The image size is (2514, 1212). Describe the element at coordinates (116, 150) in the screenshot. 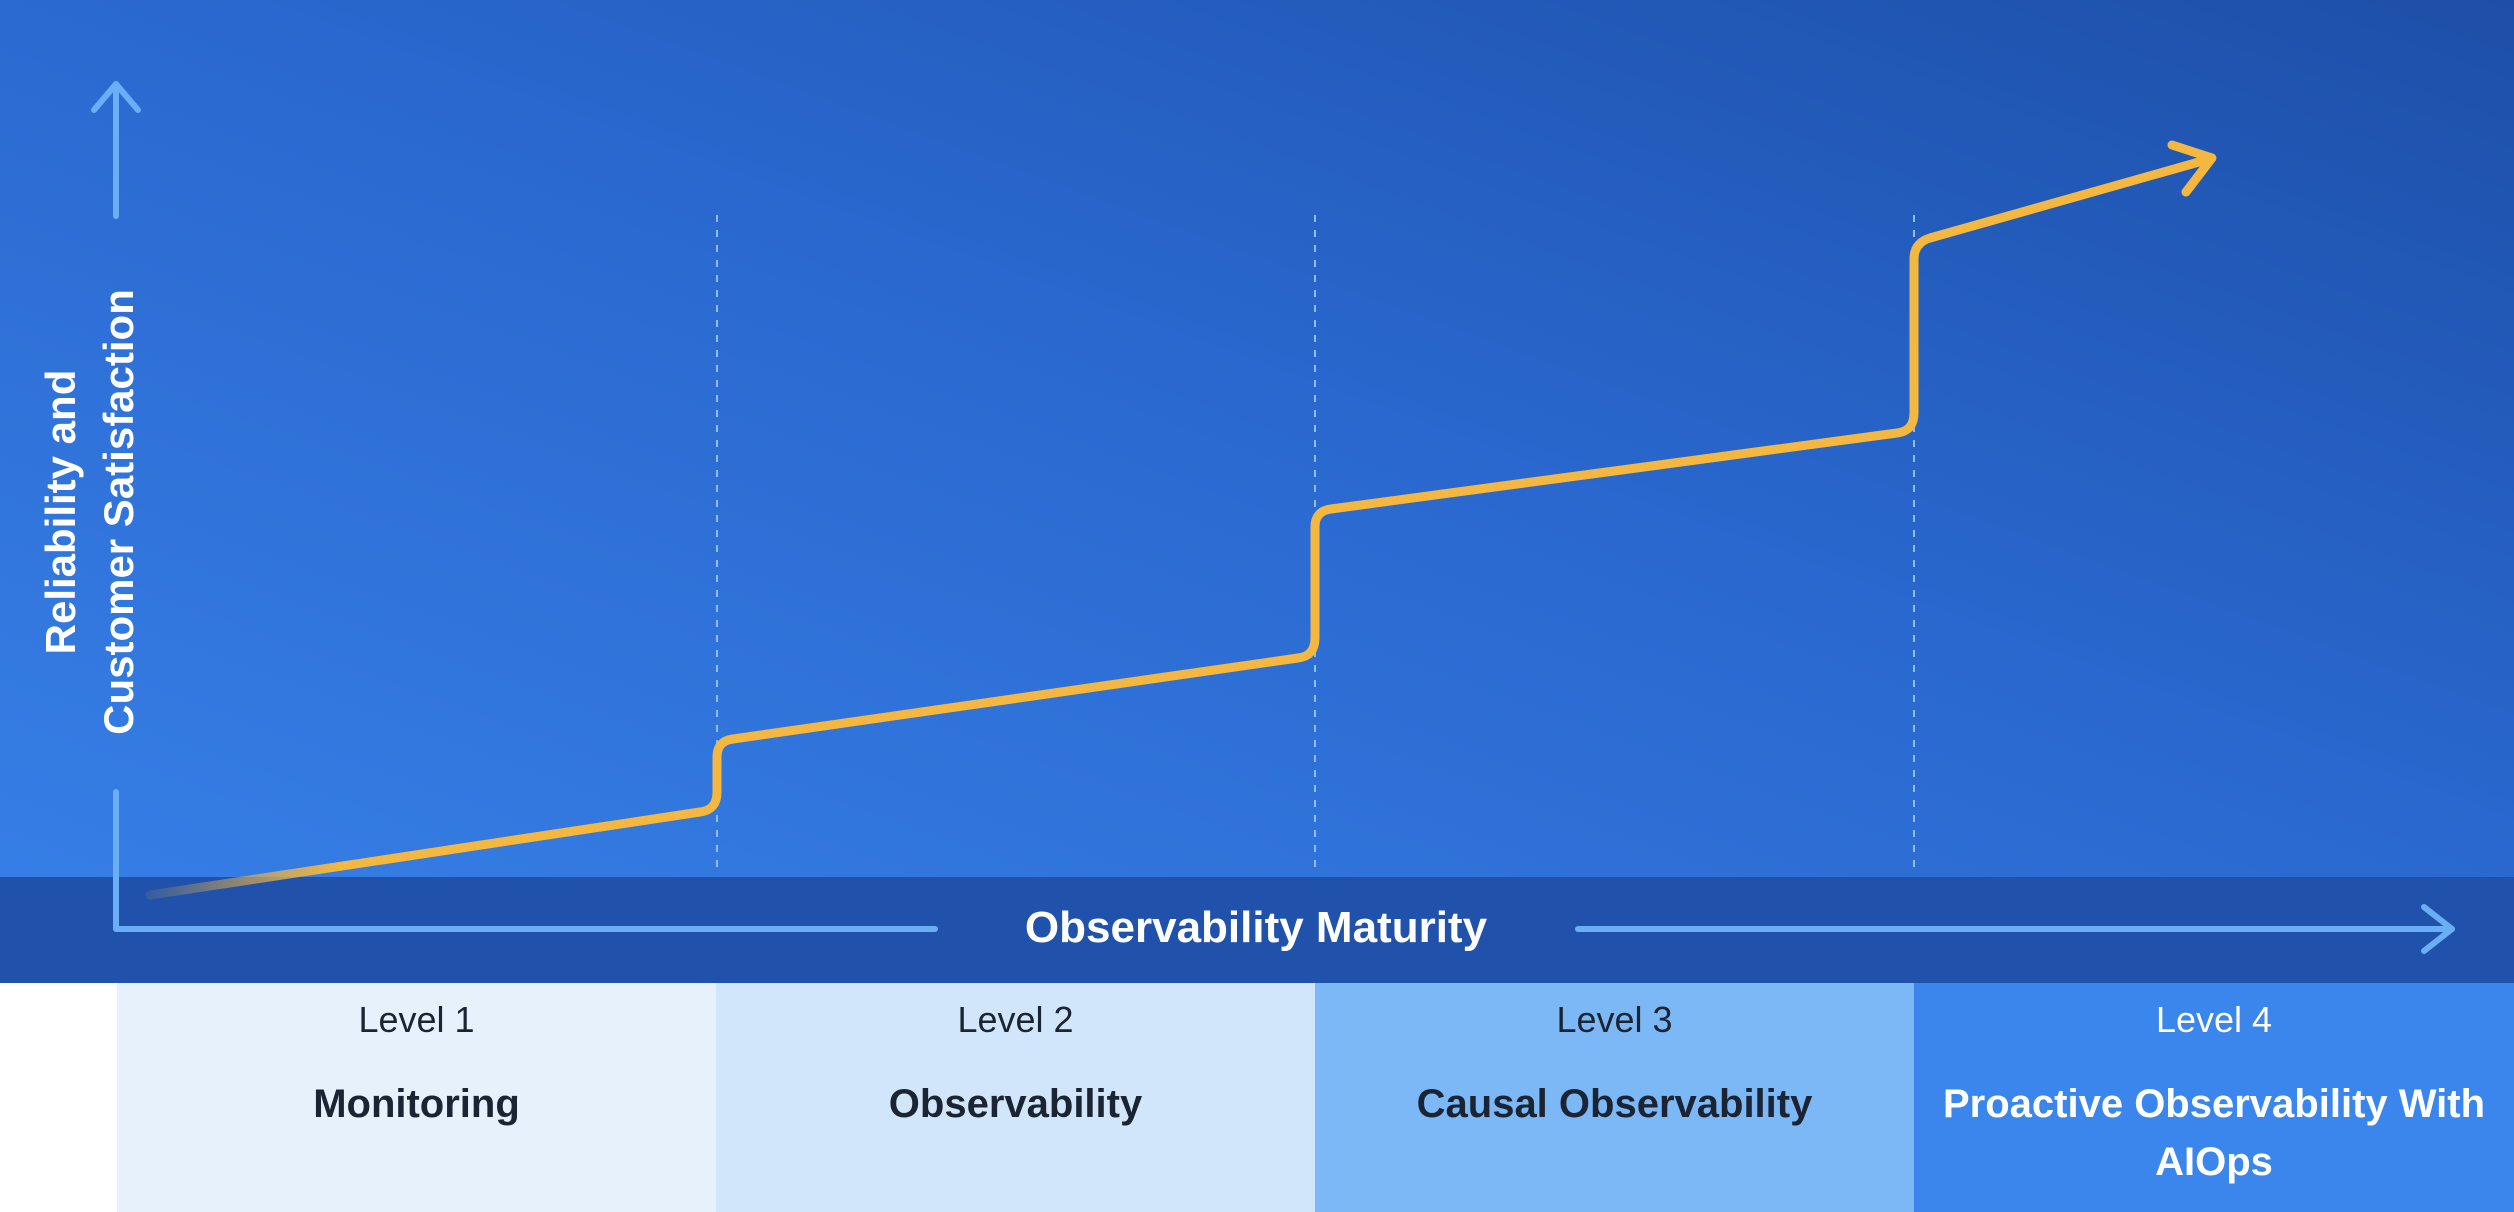

I see `y-axis-arrow` at that location.